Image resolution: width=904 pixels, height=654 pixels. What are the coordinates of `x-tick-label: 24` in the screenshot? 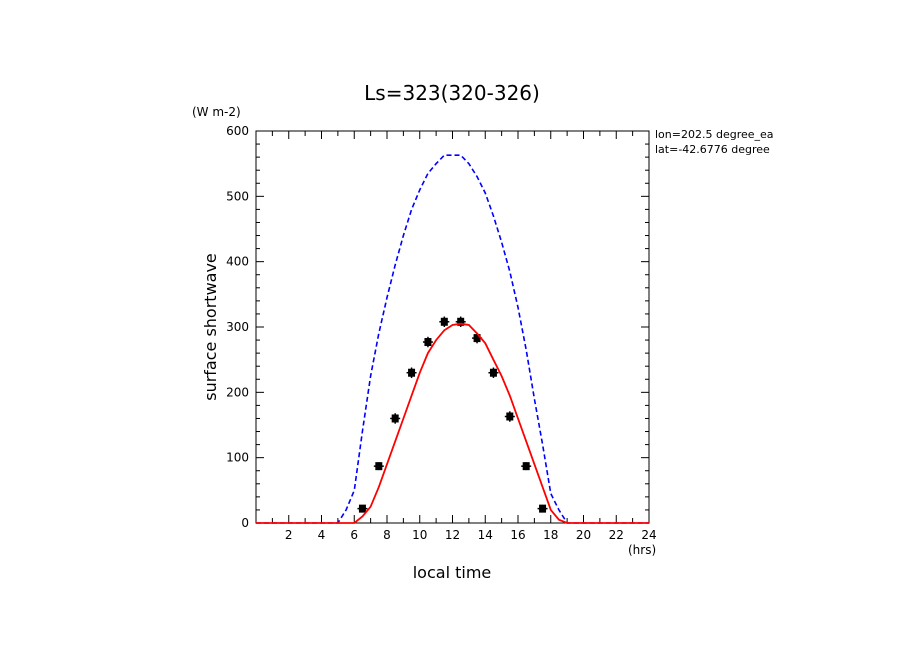 It's located at (648, 535).